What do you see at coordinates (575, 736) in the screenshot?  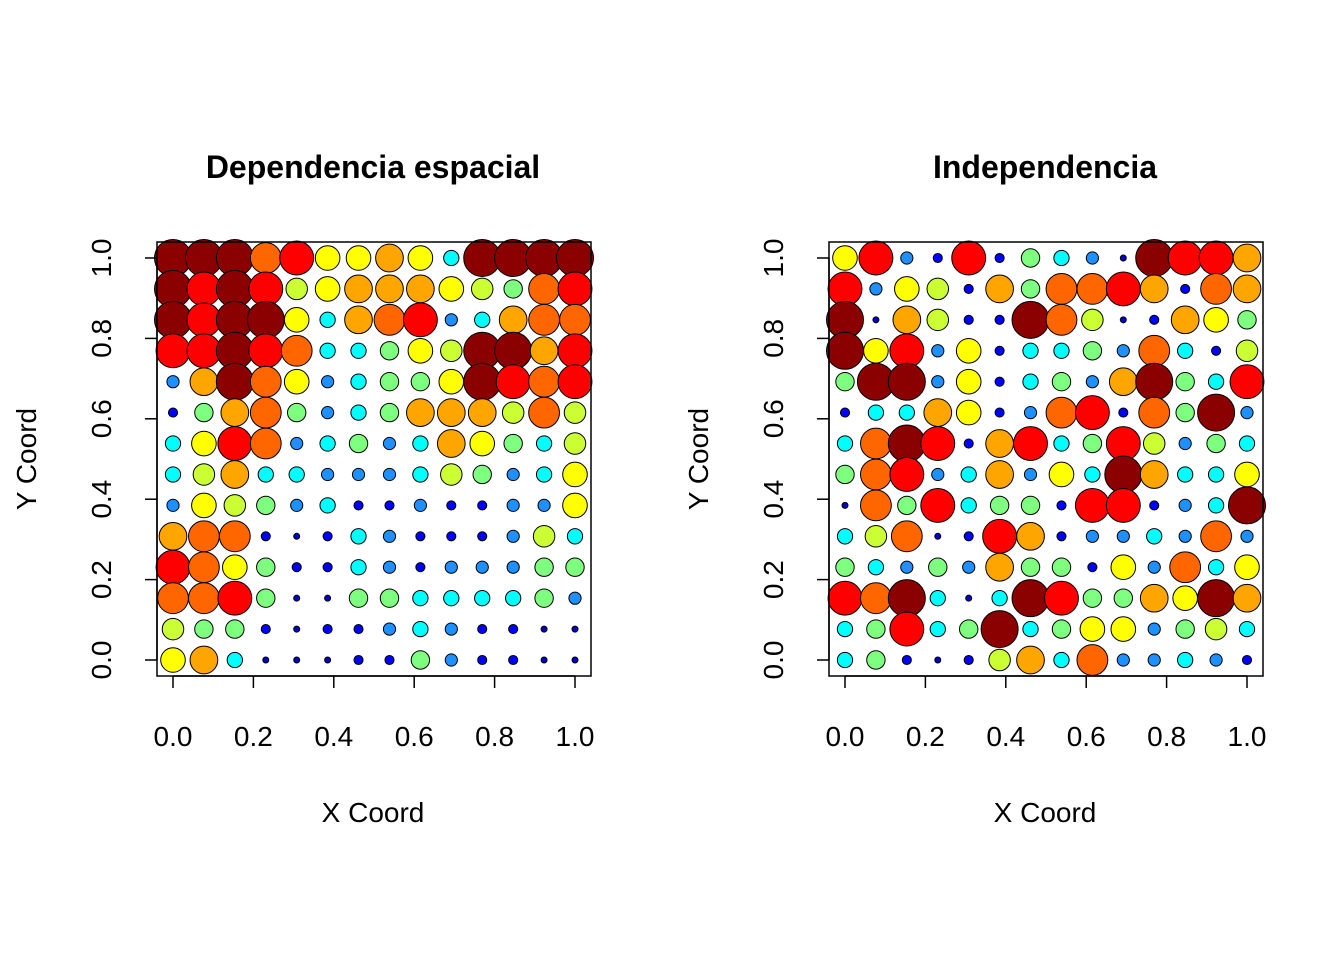 I see `x-tick-label: 1.0` at bounding box center [575, 736].